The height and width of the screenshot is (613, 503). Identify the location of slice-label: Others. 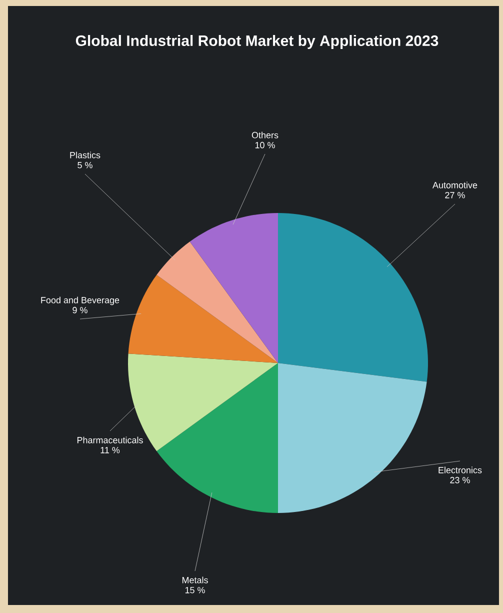
(265, 135).